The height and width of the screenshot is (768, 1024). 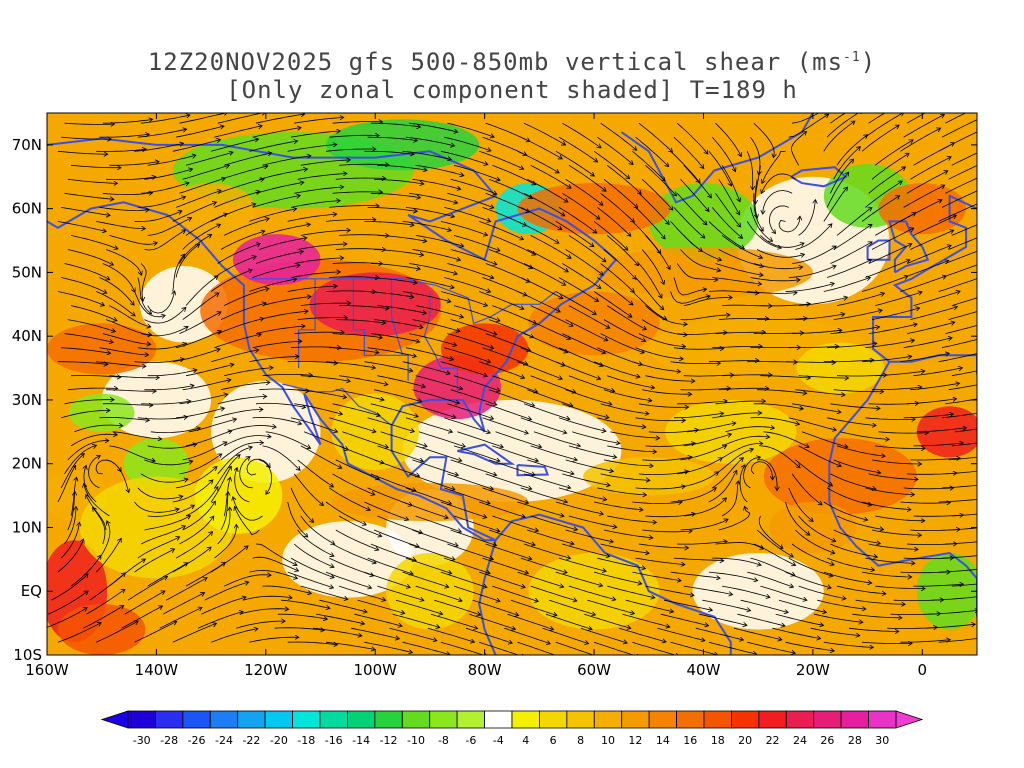 What do you see at coordinates (704, 670) in the screenshot?
I see `x-tick-label: 40W` at bounding box center [704, 670].